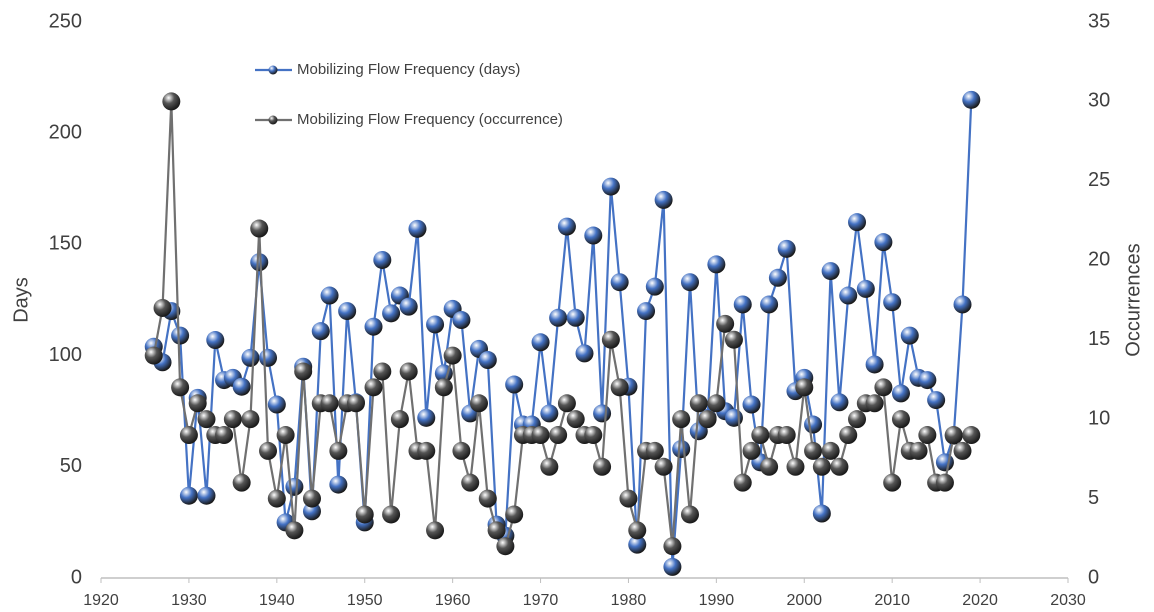 This screenshot has height=612, width=1154. What do you see at coordinates (453, 600) in the screenshot?
I see `x-tick-label: 1960` at bounding box center [453, 600].